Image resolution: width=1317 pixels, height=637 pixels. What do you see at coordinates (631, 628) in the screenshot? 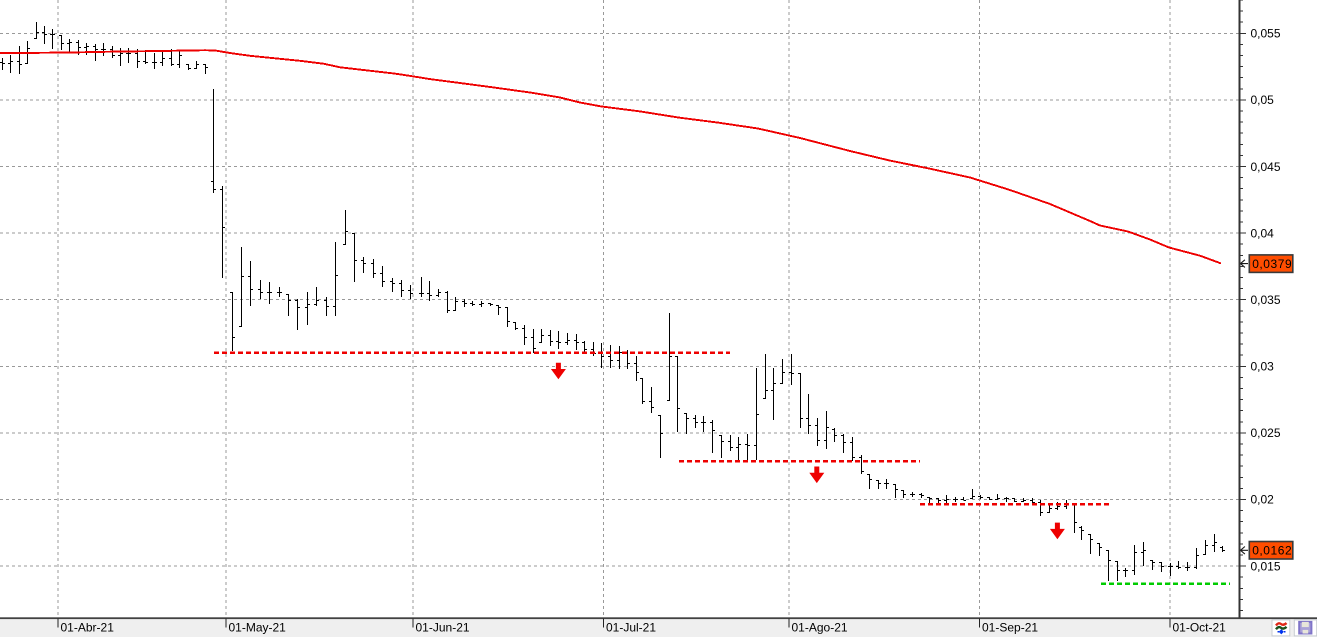
I see `svg-text: 01-Jul-21` at bounding box center [631, 628].